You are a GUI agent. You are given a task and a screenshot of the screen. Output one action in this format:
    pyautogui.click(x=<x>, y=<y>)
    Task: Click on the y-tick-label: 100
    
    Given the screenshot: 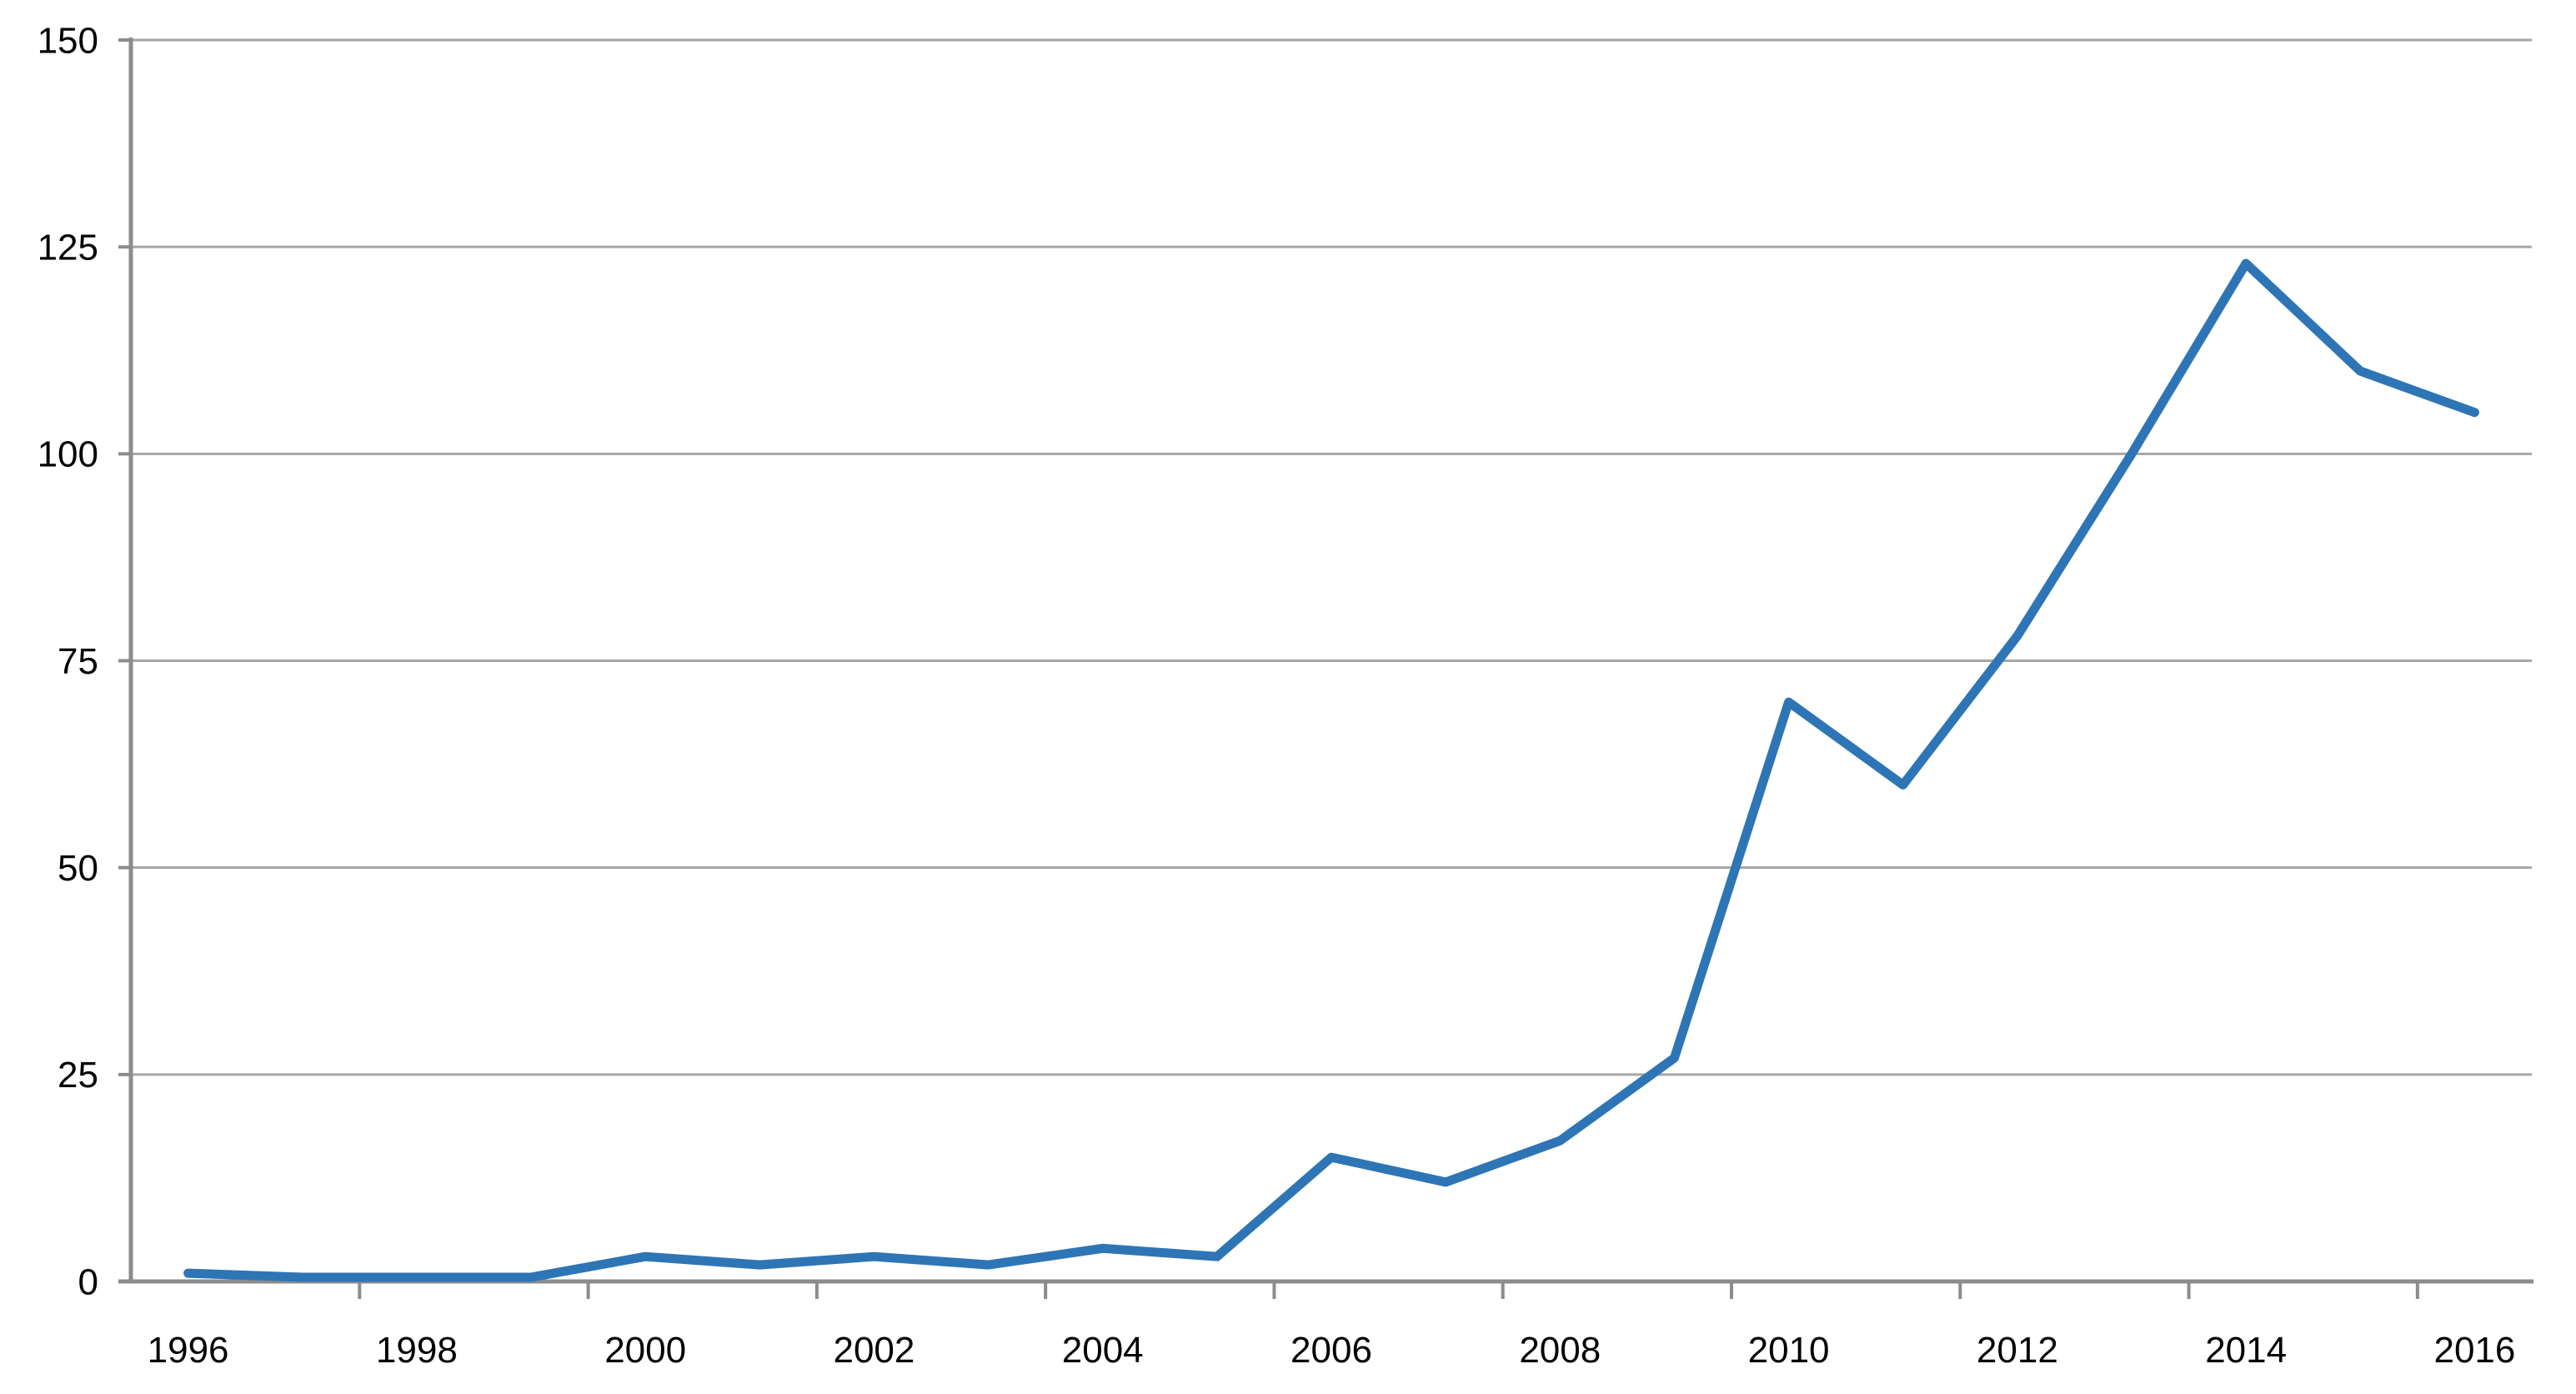 What is the action you would take?
    pyautogui.click(x=68, y=454)
    